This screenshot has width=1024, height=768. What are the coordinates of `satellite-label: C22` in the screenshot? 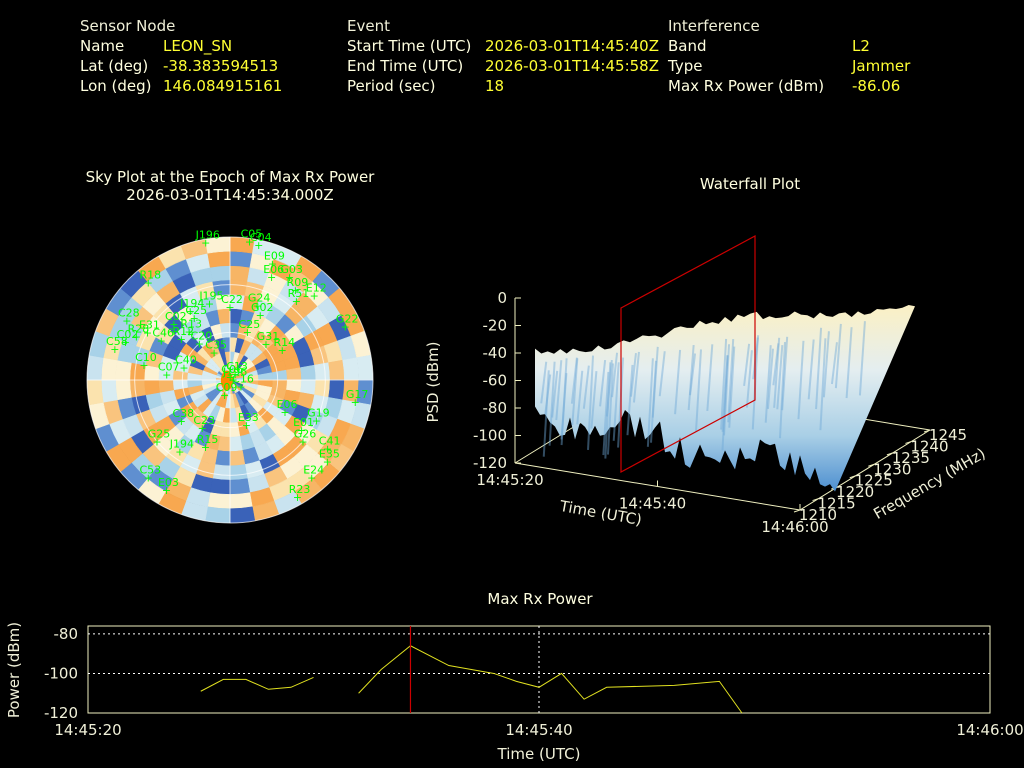 It's located at (232, 299).